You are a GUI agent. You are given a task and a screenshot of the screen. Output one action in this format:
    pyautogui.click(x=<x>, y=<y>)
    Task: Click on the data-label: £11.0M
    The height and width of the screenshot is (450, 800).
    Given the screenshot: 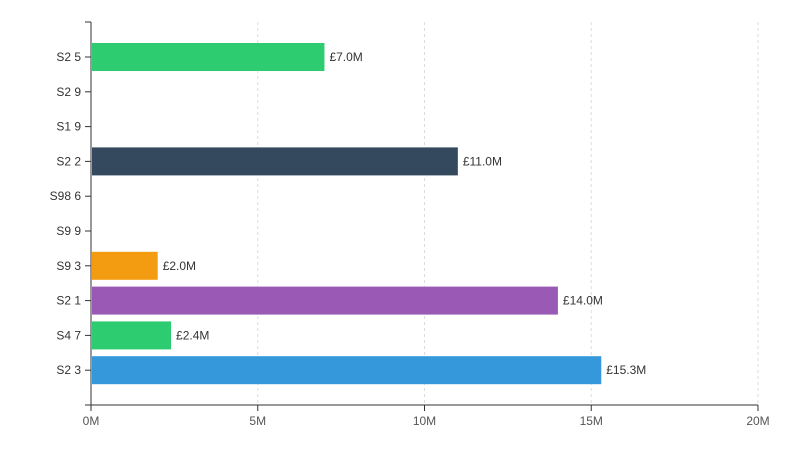 What is the action you would take?
    pyautogui.click(x=482, y=161)
    